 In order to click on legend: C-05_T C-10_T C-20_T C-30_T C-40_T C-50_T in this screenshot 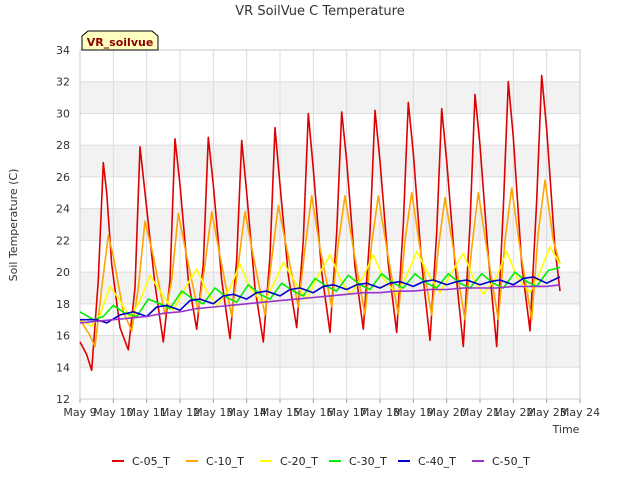, I will do `click(321, 461)`.